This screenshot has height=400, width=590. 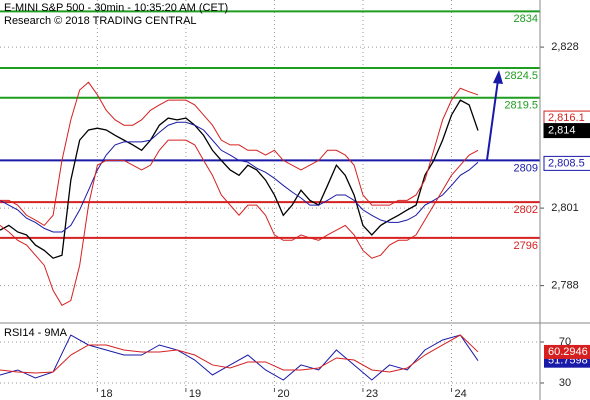 I want to click on last-value-label: 60.2946, so click(x=568, y=352).